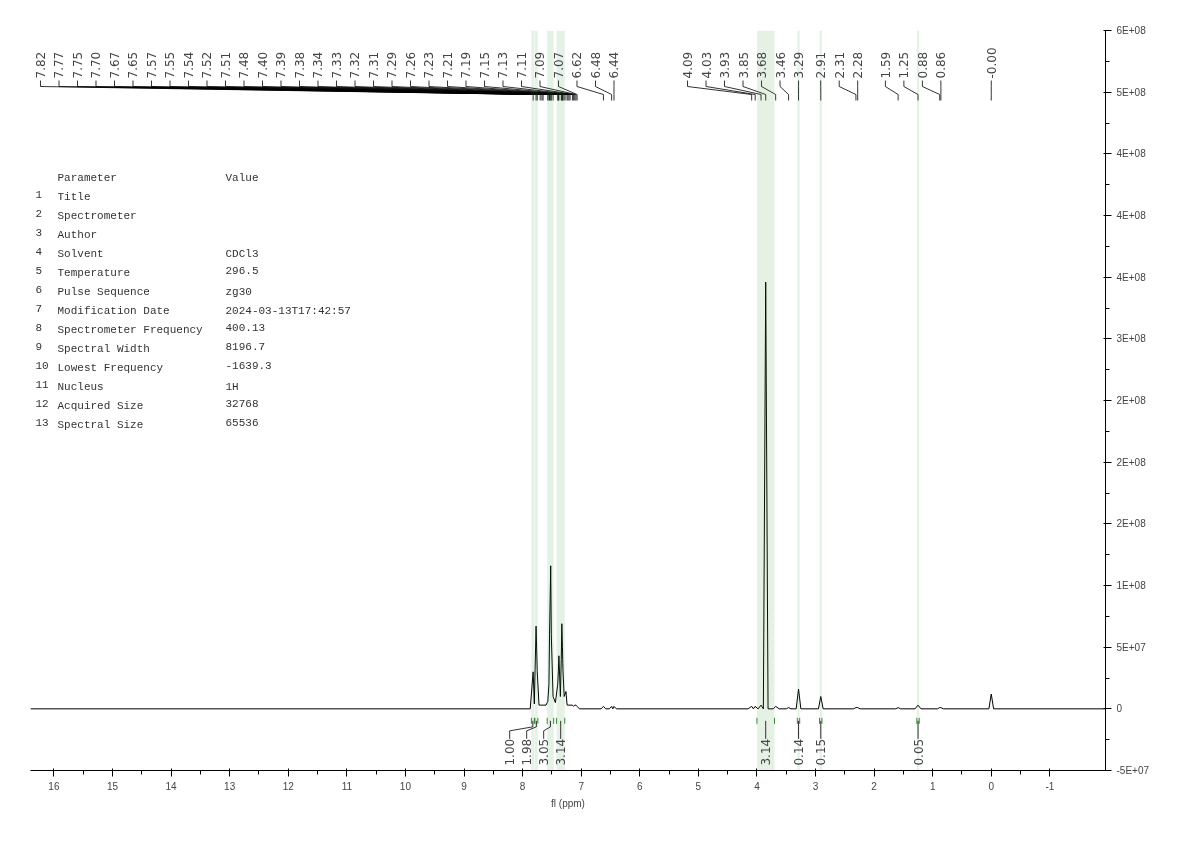 The width and height of the screenshot is (1190, 841). Describe the element at coordinates (1131, 30) in the screenshot. I see `y-tick-label: 6E+08` at that location.